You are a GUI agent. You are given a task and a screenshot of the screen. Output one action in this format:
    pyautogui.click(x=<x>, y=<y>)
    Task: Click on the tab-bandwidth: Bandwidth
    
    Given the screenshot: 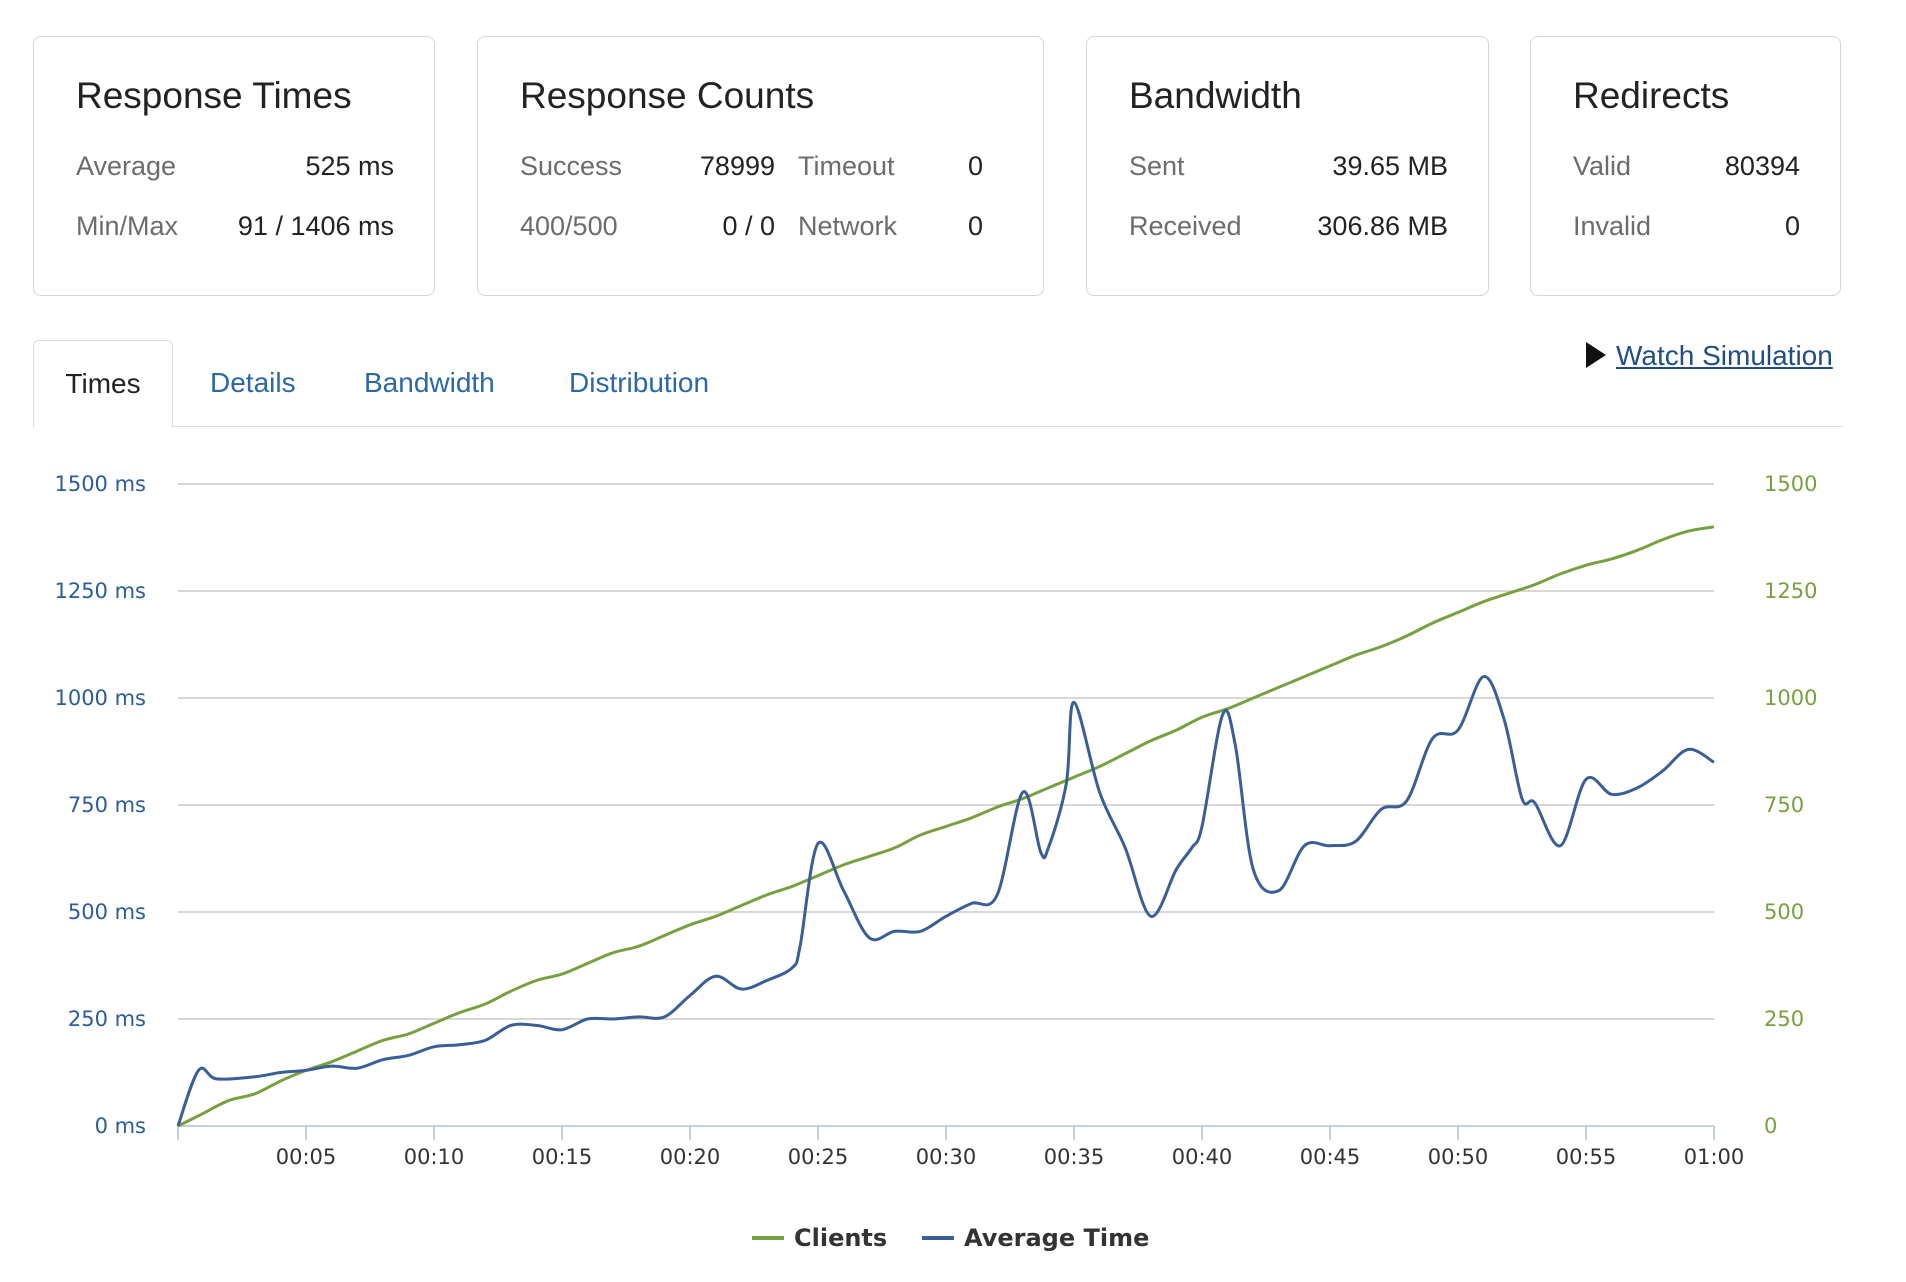 What is the action you would take?
    pyautogui.click(x=429, y=382)
    